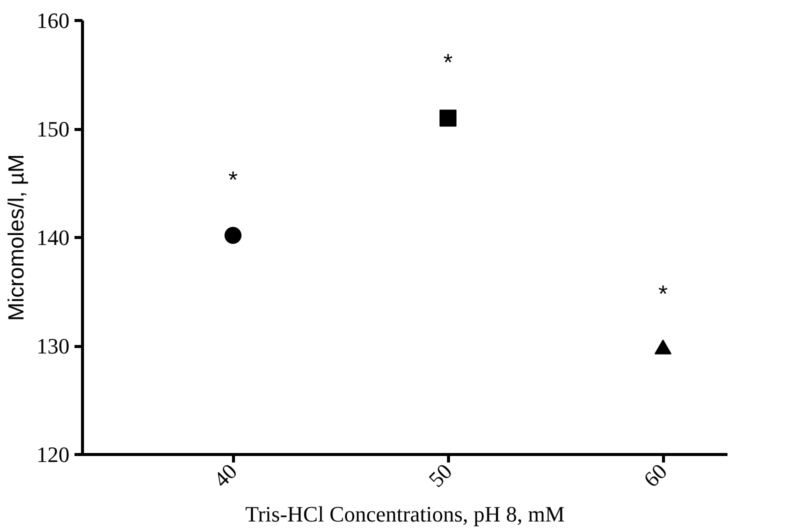 The width and height of the screenshot is (787, 529). I want to click on x-tick-label: 60, so click(655, 475).